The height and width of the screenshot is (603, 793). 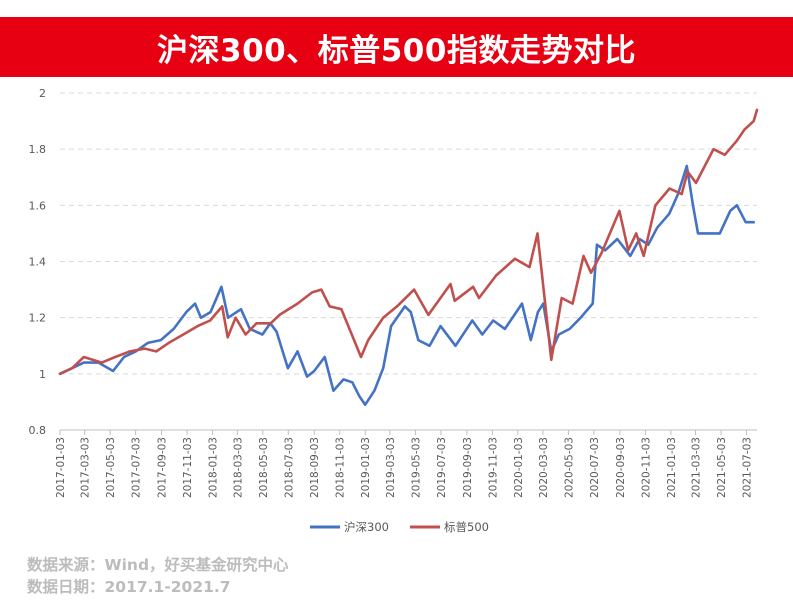 What do you see at coordinates (38, 318) in the screenshot?
I see `y-tick-label: 1.2` at bounding box center [38, 318].